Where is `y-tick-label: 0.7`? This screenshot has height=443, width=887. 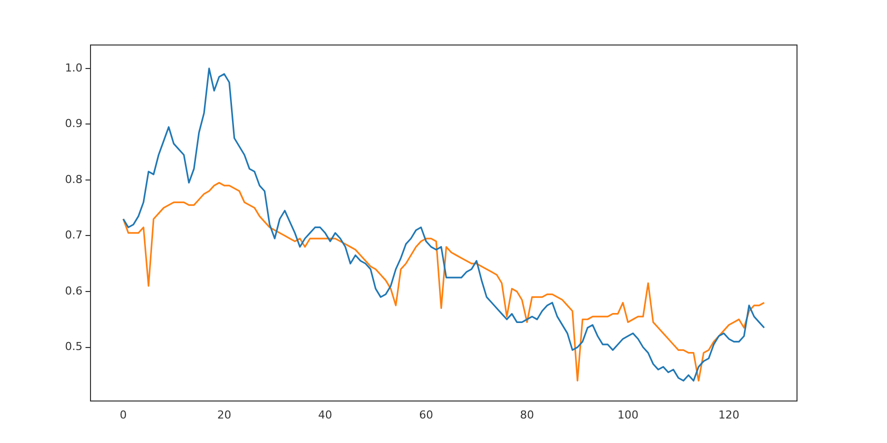 y-tick-label: 0.7 is located at coordinates (73, 235).